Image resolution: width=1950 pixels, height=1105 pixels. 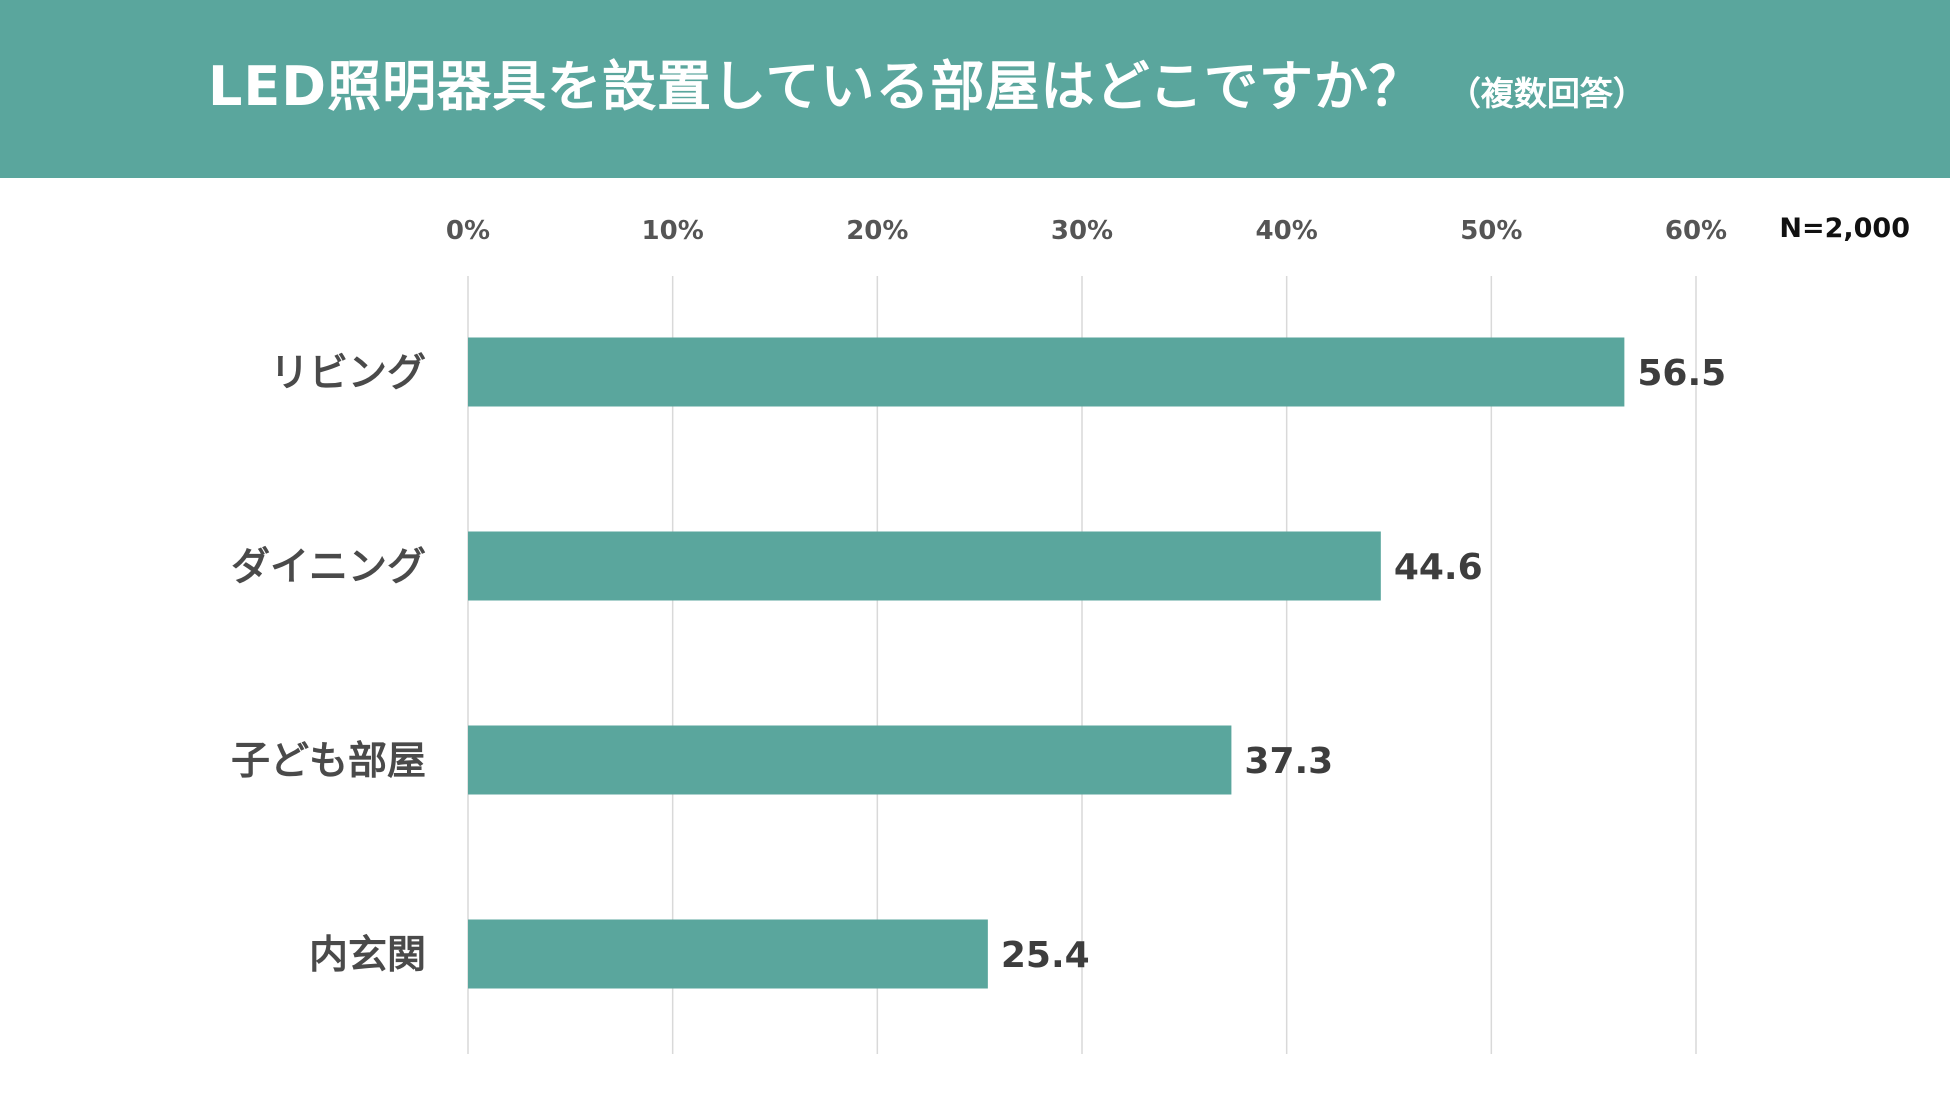 I want to click on x-tick-label: 20%, so click(x=877, y=231).